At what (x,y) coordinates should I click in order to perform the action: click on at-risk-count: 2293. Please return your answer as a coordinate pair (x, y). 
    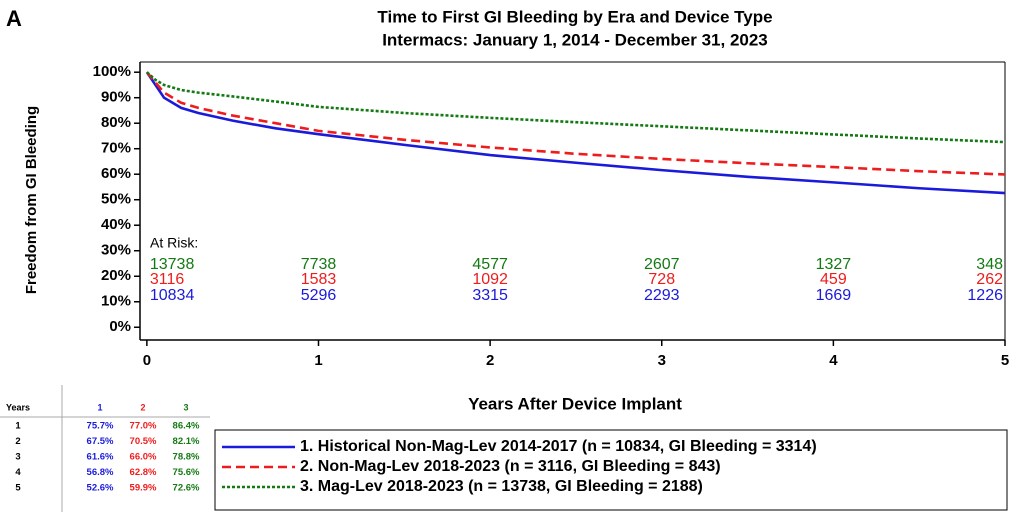
    Looking at the image, I should click on (662, 295).